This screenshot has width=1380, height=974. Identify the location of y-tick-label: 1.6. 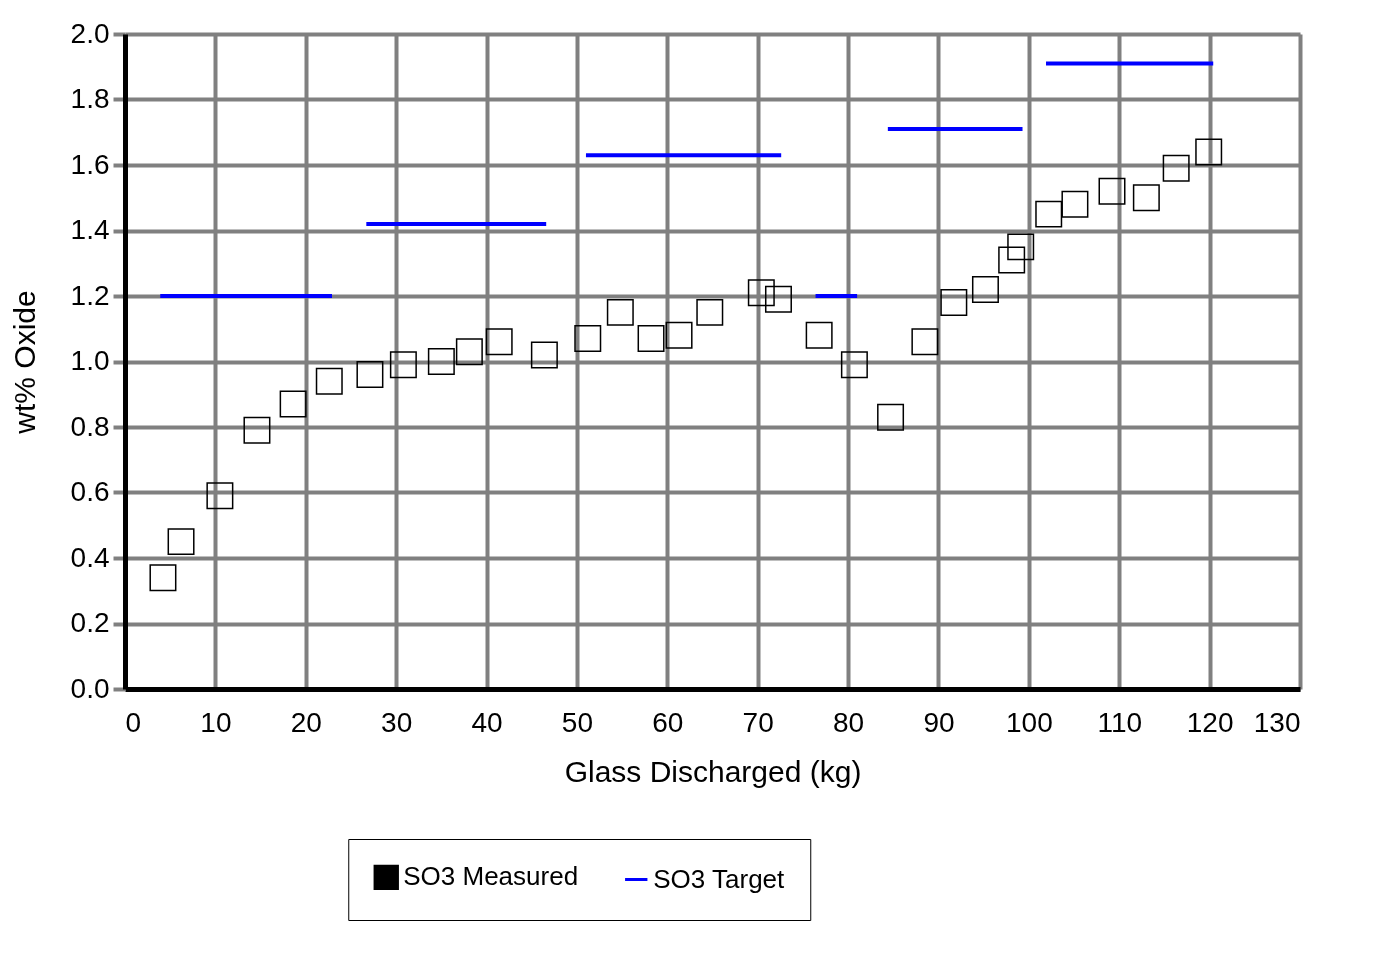
(90, 164).